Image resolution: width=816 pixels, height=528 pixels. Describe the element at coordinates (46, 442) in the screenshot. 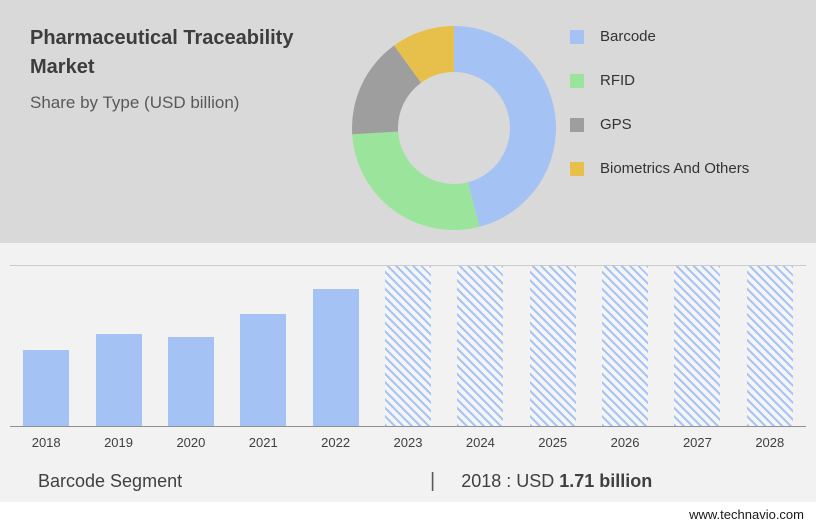

I see `x-axis-label-2018: 2018` at that location.